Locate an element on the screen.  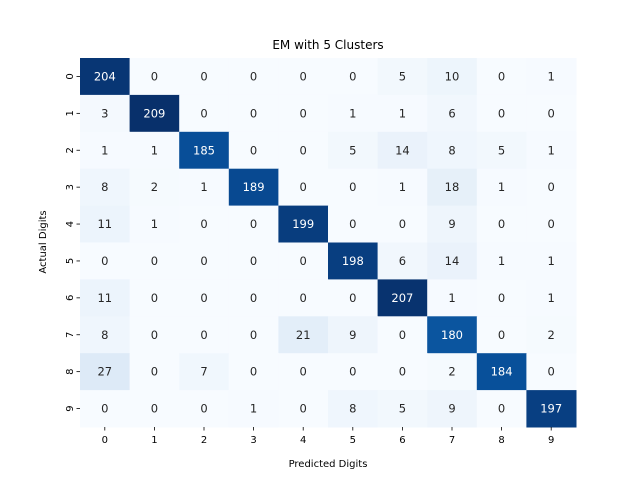
cell-value-label-3-4: 0 is located at coordinates (303, 187).